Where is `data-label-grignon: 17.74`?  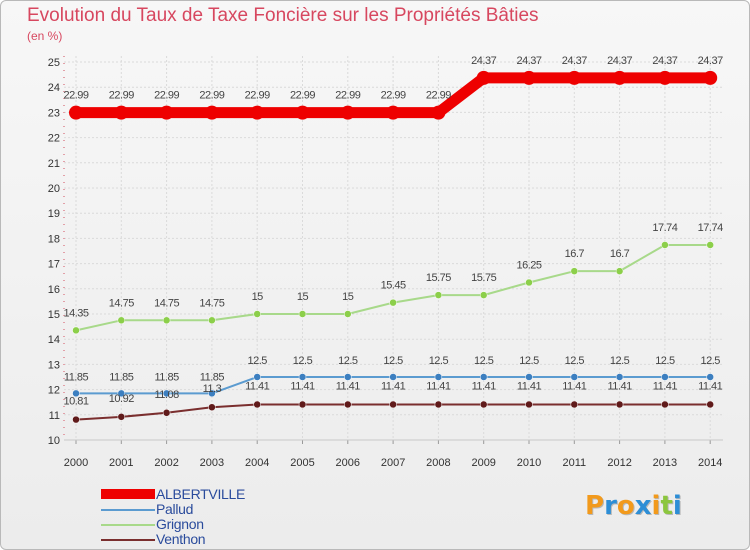 data-label-grignon: 17.74 is located at coordinates (710, 228).